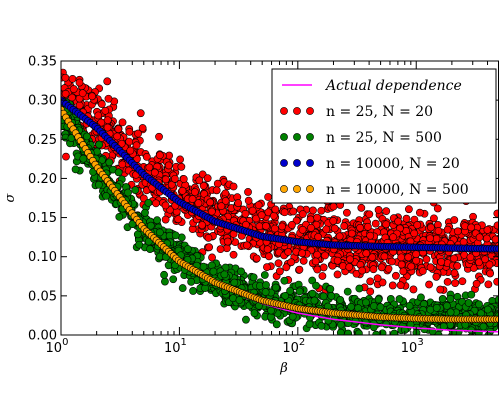  Describe the element at coordinates (283, 368) in the screenshot. I see `x-axis-label: β` at that location.